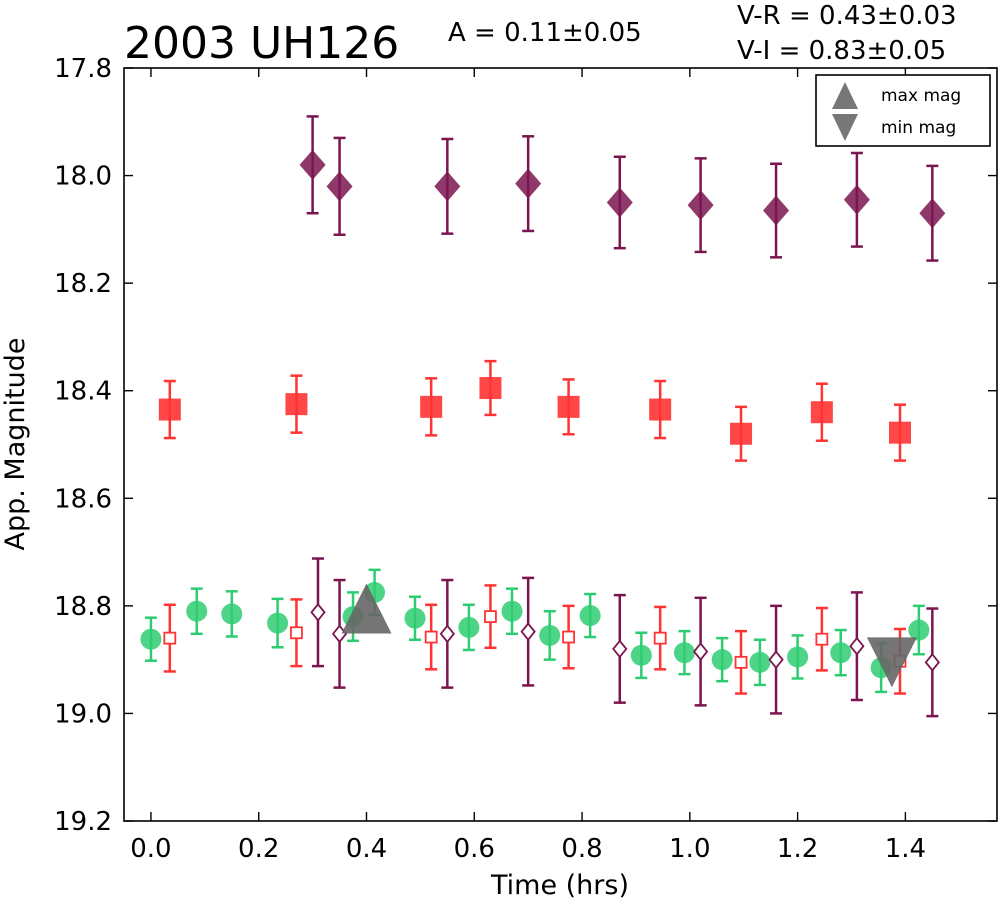 The width and height of the screenshot is (1001, 904). Describe the element at coordinates (83, 499) in the screenshot. I see `y-tick-label: 18.6` at that location.